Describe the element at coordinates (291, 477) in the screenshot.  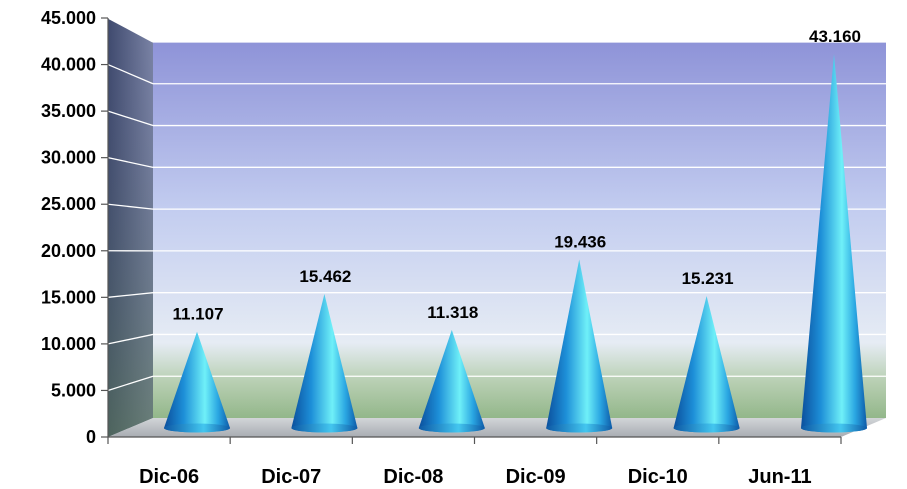
I see `x-tick-label: Dic-07` at that location.